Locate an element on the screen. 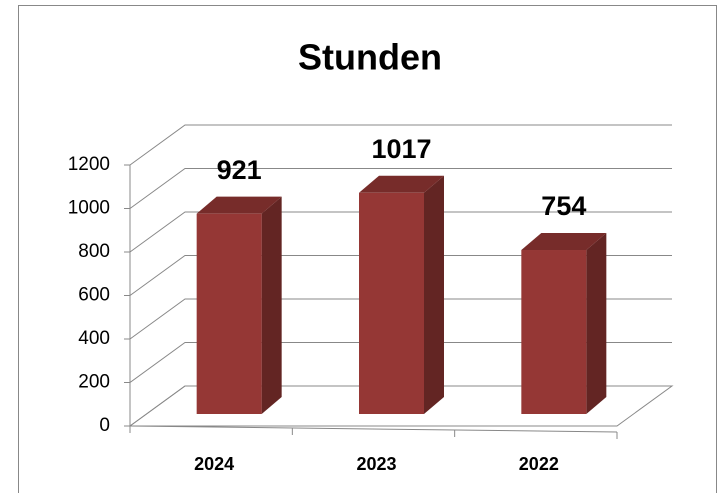 The width and height of the screenshot is (720, 493). data-label: 754 is located at coordinates (563, 206).